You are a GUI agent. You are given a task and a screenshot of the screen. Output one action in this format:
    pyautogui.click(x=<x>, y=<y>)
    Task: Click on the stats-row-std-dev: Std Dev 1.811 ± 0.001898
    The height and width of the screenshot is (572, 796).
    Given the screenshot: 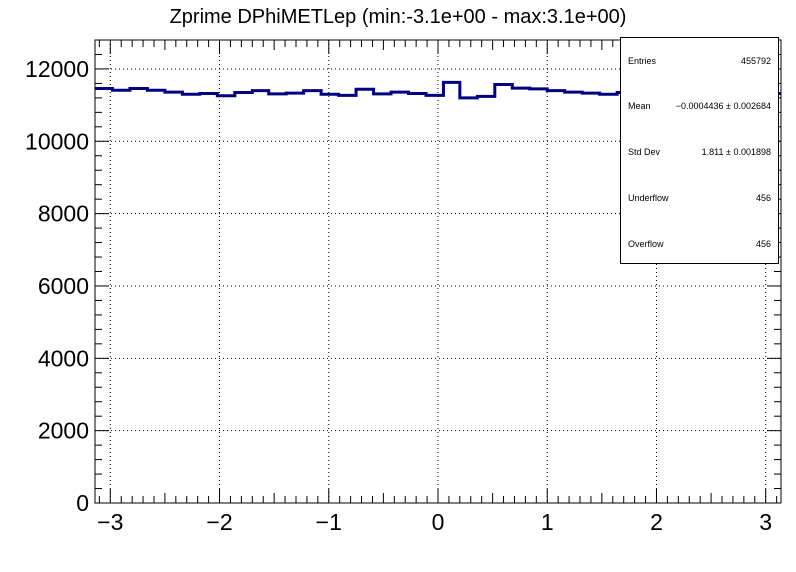 What is the action you would take?
    pyautogui.click(x=699, y=152)
    